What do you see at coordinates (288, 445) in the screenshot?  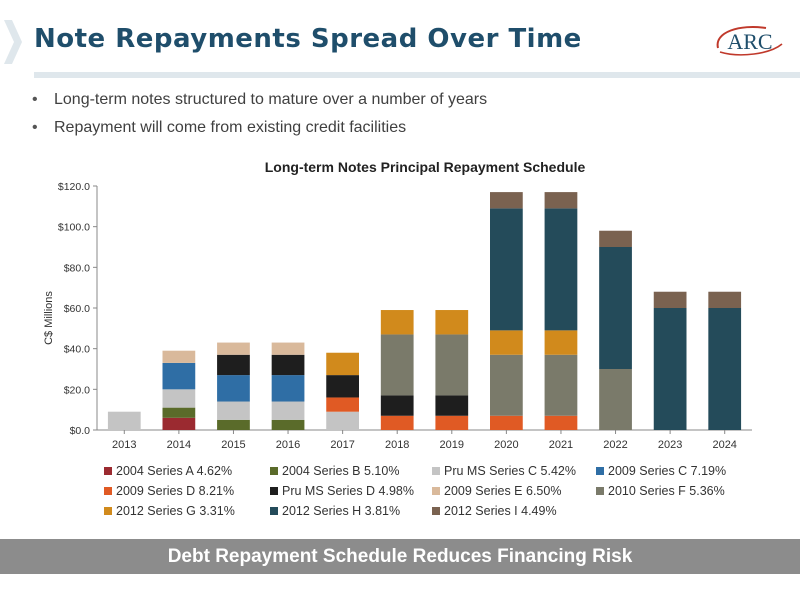 I see `x-tick-label: 2016` at bounding box center [288, 445].